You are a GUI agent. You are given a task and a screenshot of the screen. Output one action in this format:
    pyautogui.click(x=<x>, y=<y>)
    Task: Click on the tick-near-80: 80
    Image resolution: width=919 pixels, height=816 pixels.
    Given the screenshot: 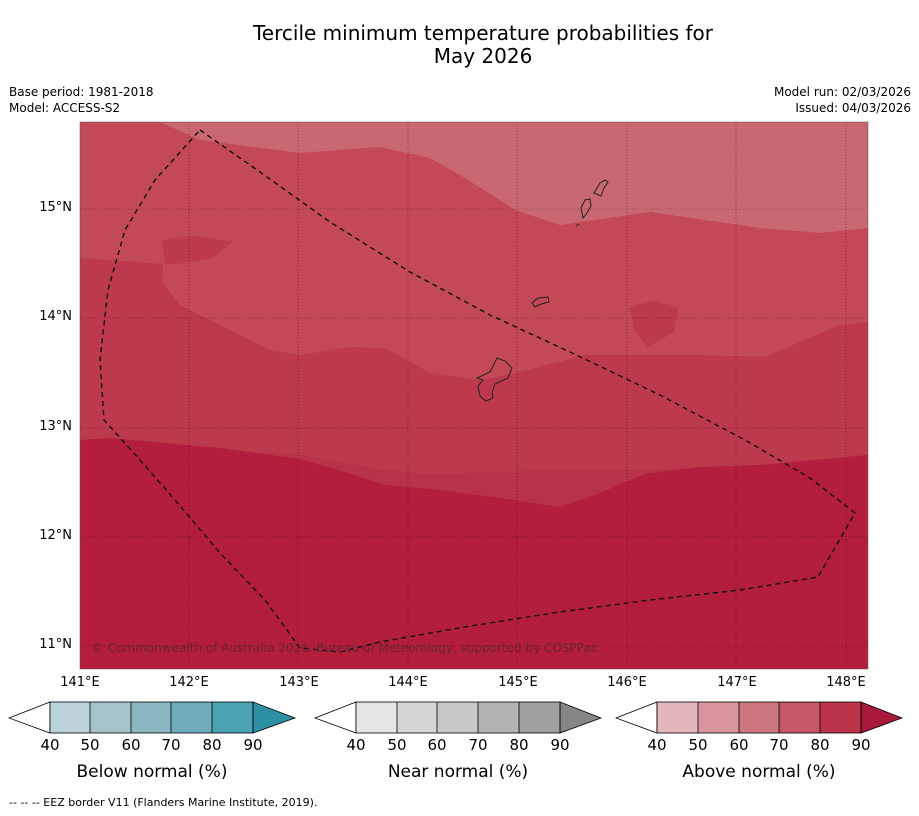 What is the action you would take?
    pyautogui.click(x=519, y=745)
    